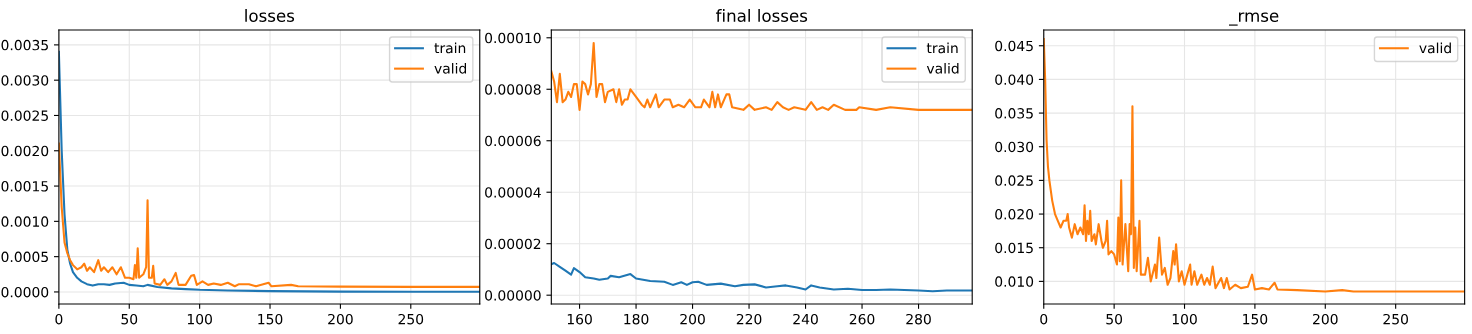 This screenshot has width=1472, height=334. Describe the element at coordinates (1014, 113) in the screenshot. I see `y-tick-label: 0.035` at that location.